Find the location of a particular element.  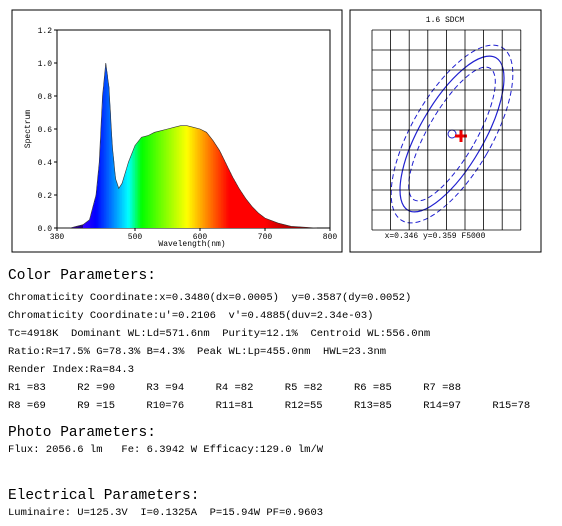

y-tick-label: 0.0 is located at coordinates (45, 229).